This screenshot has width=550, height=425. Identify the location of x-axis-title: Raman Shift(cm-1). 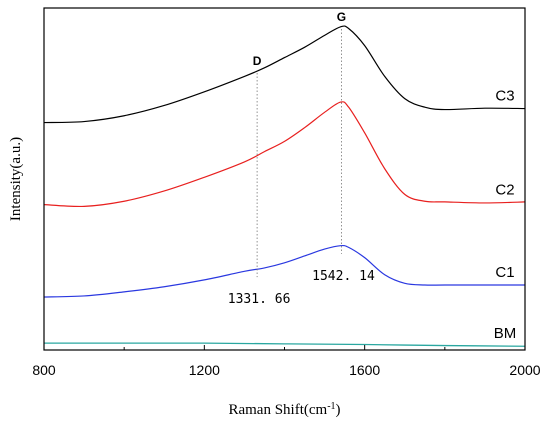
(284, 410).